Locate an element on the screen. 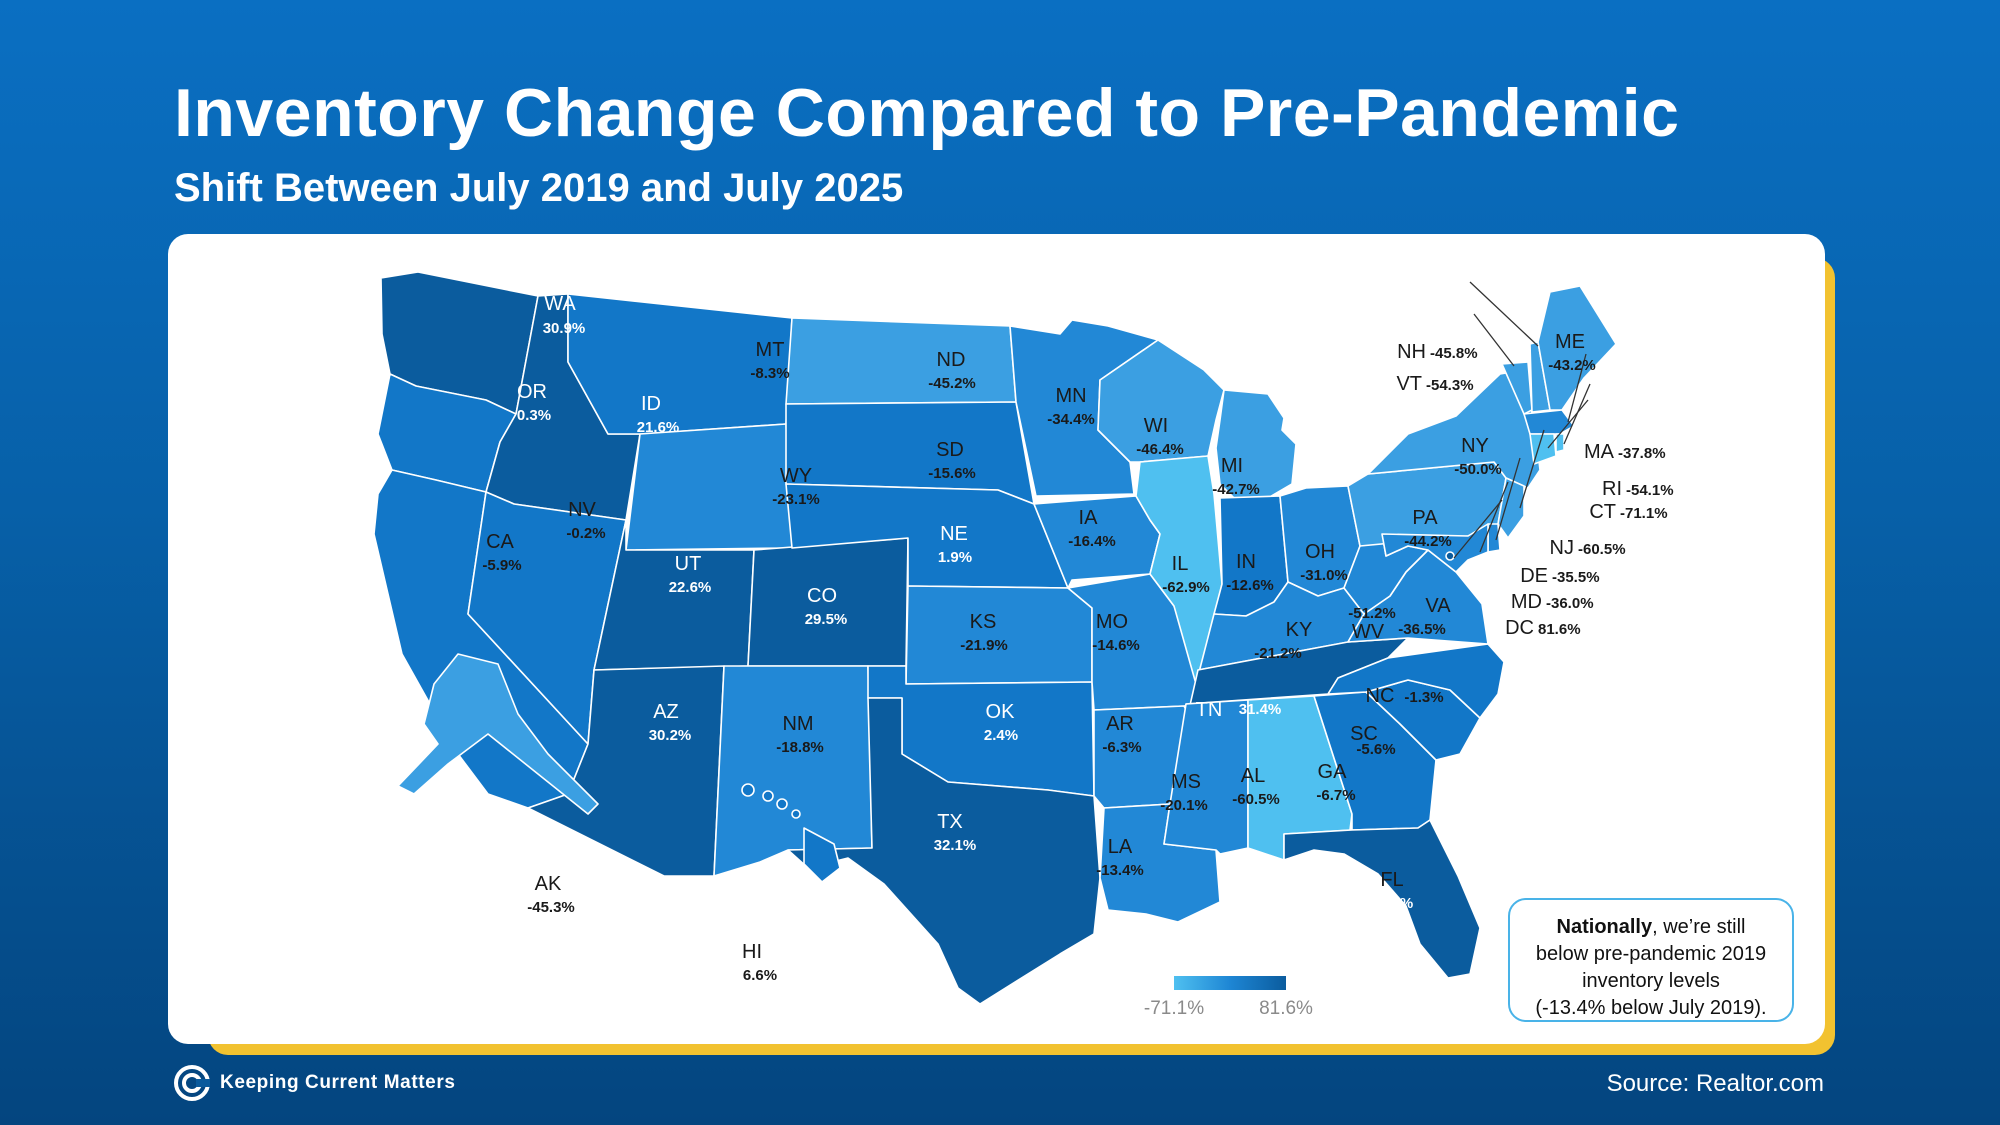 Image resolution: width=2000 pixels, height=1125 pixels. value-nj: -60.5% is located at coordinates (1602, 549).